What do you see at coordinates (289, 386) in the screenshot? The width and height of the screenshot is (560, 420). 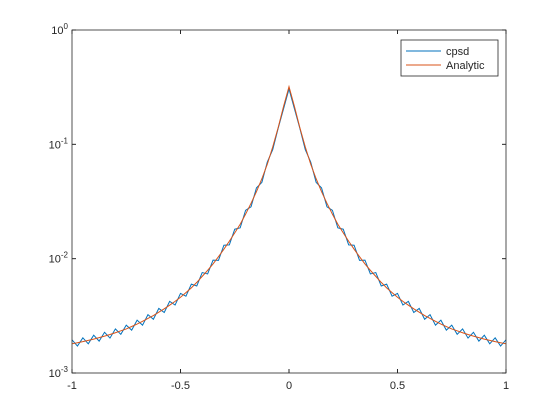 I see `x-tick-label: 0` at bounding box center [289, 386].